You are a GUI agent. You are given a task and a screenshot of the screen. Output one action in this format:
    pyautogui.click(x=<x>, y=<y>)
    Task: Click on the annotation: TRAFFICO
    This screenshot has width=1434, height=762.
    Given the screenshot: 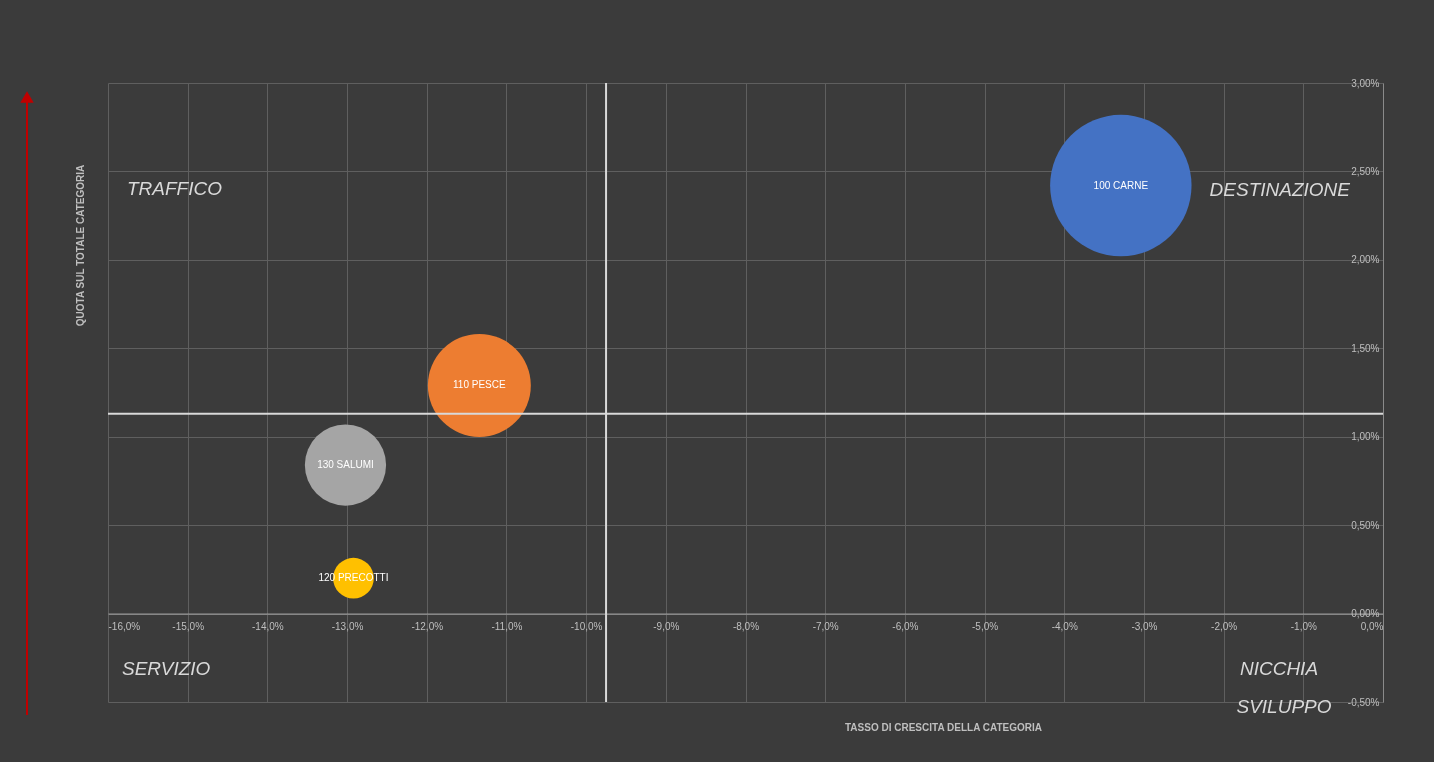 What is the action you would take?
    pyautogui.click(x=175, y=188)
    